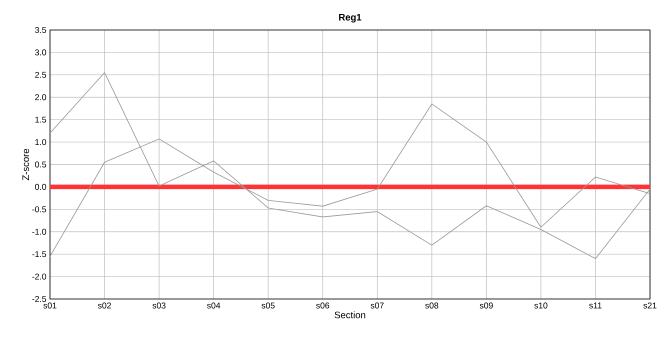 Image resolution: width=660 pixels, height=360 pixels. What do you see at coordinates (40, 30) in the screenshot?
I see `y-tick-label: 3.5` at bounding box center [40, 30].